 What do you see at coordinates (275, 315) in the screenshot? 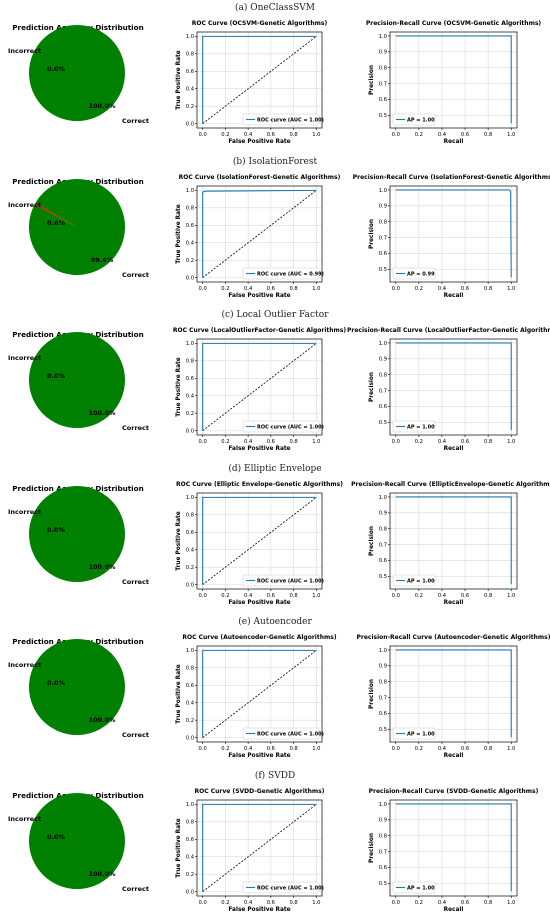
I see `caption-c: (c) Local Outlier Factor` at bounding box center [275, 315].